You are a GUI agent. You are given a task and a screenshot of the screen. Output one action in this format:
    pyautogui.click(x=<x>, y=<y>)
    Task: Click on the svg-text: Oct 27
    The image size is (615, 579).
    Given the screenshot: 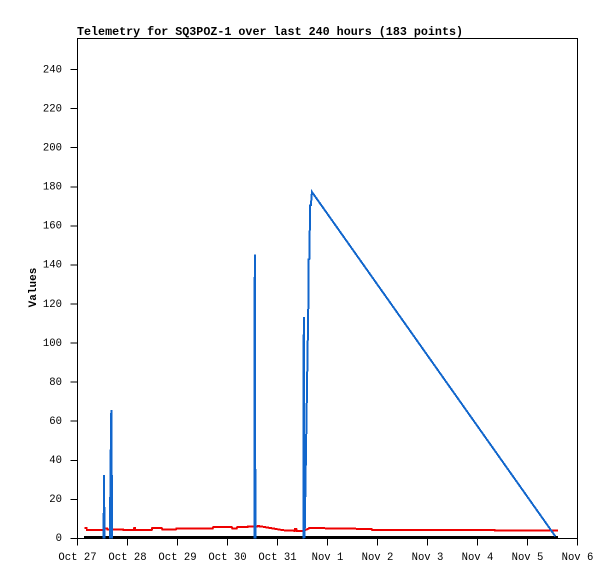 What is the action you would take?
    pyautogui.click(x=77, y=558)
    